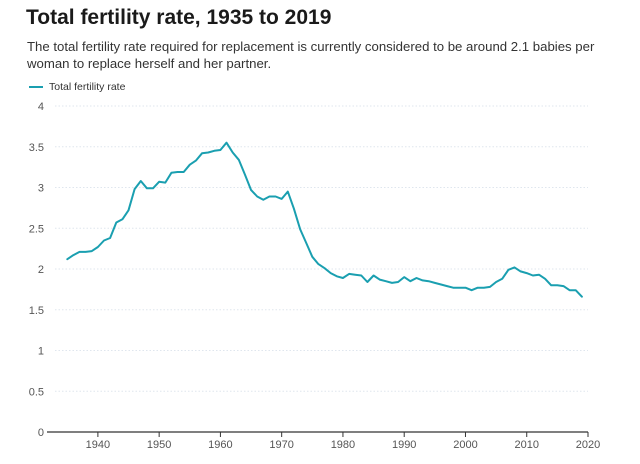  What do you see at coordinates (343, 445) in the screenshot?
I see `x-tick-label: 1980` at bounding box center [343, 445].